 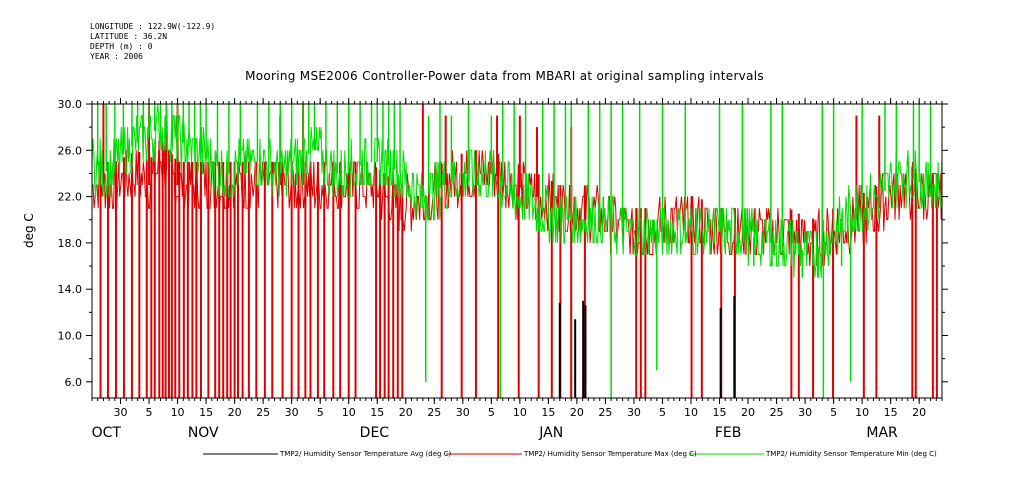 I want to click on y-tick-label: 10.0, so click(x=70, y=335).